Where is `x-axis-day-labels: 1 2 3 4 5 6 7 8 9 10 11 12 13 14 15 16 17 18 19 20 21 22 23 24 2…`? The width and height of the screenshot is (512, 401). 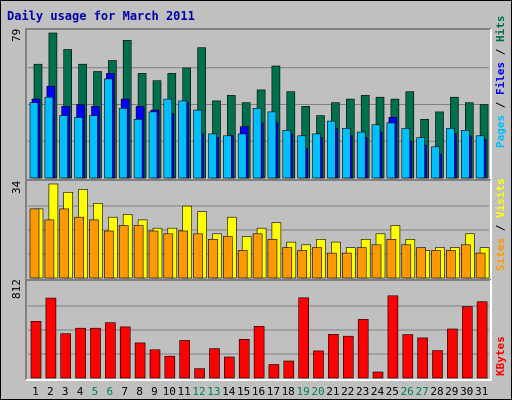
x-axis-day-labels: 1 2 3 4 5 6 7 8 9 10 11 12 13 14 15 16 17 18 19 20 21 22 23 24 2… is located at coordinates (260, 391).